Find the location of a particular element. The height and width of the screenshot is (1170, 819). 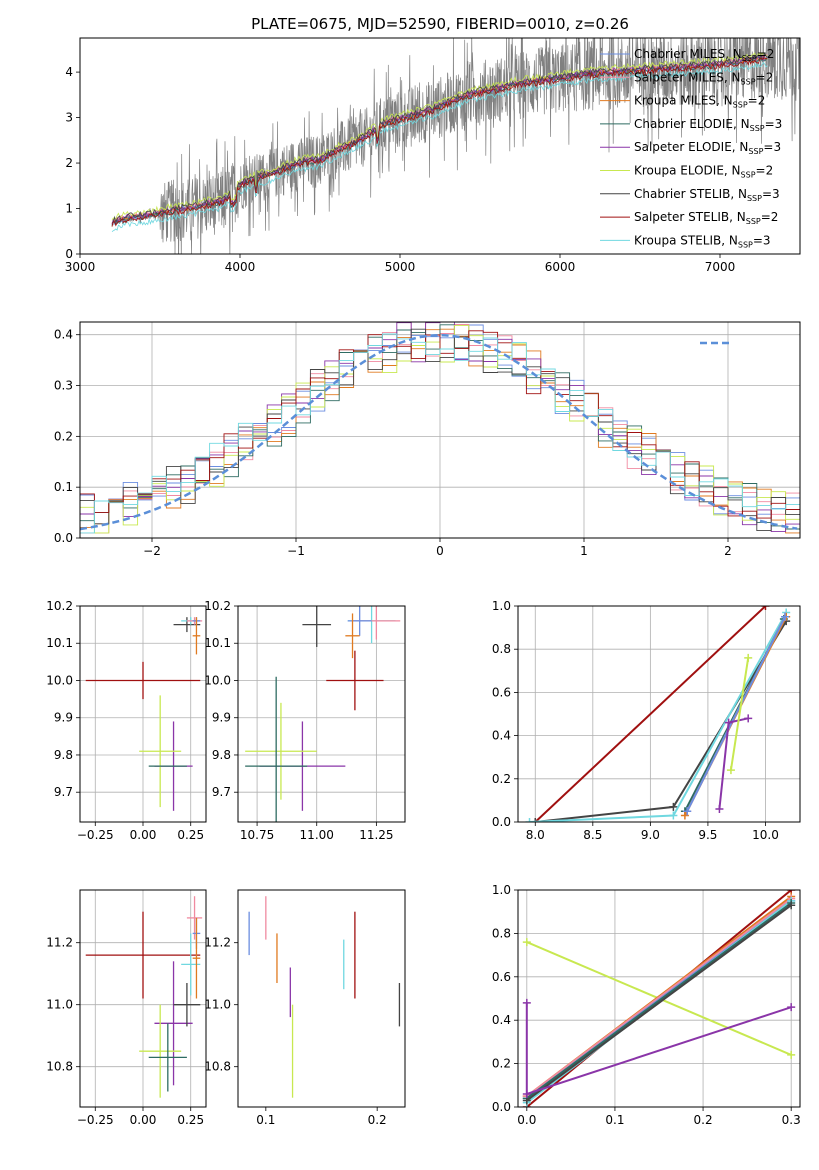

mass_vs_EBV-ytick-label-0: 10.8 is located at coordinates (217, 1067).